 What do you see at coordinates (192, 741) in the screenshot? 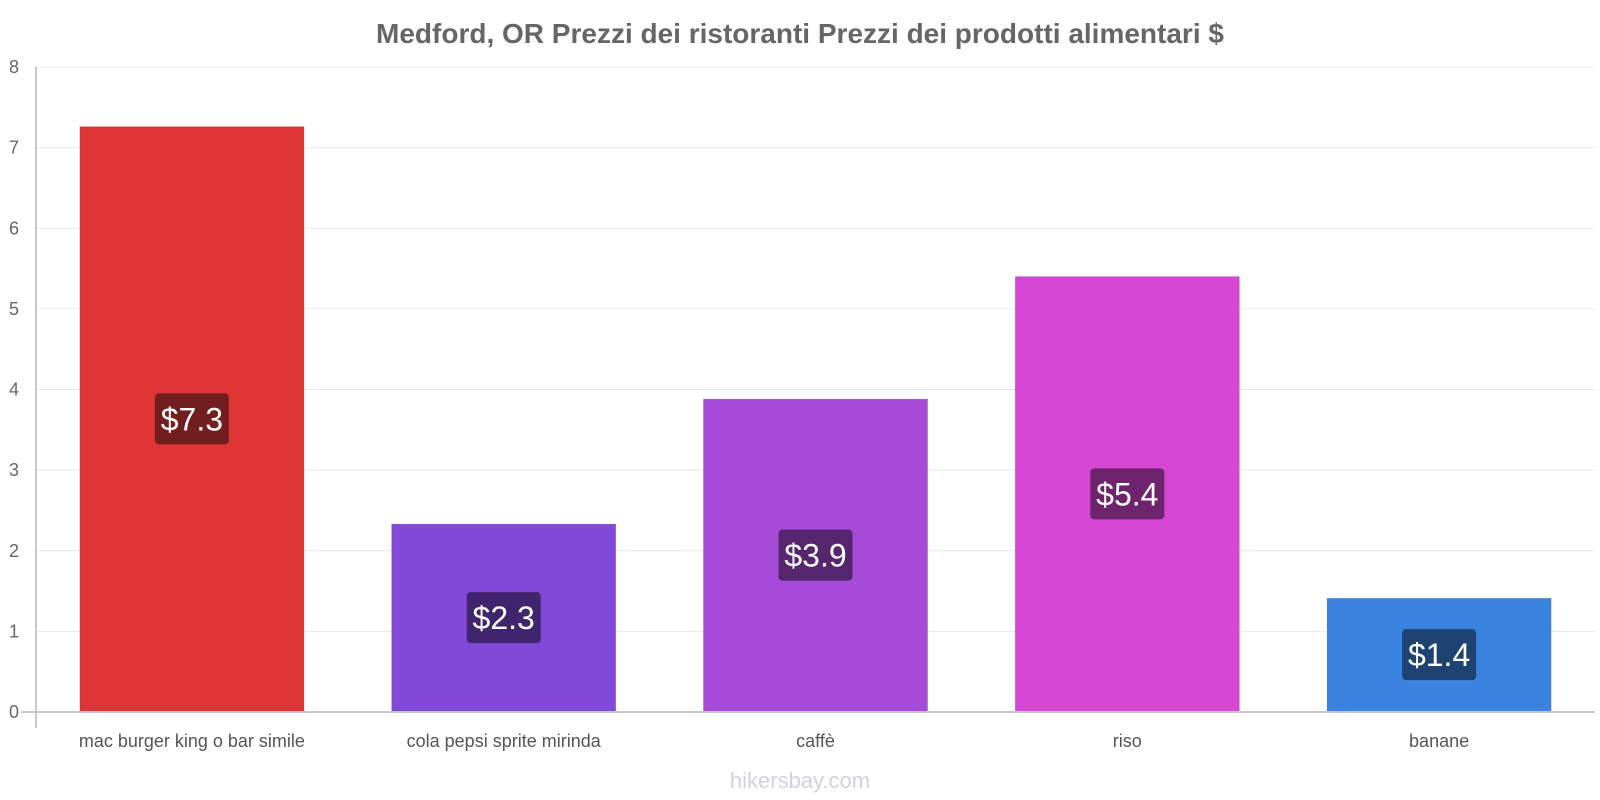
I see `x-tick-label: mac burger king o bar simile` at bounding box center [192, 741].